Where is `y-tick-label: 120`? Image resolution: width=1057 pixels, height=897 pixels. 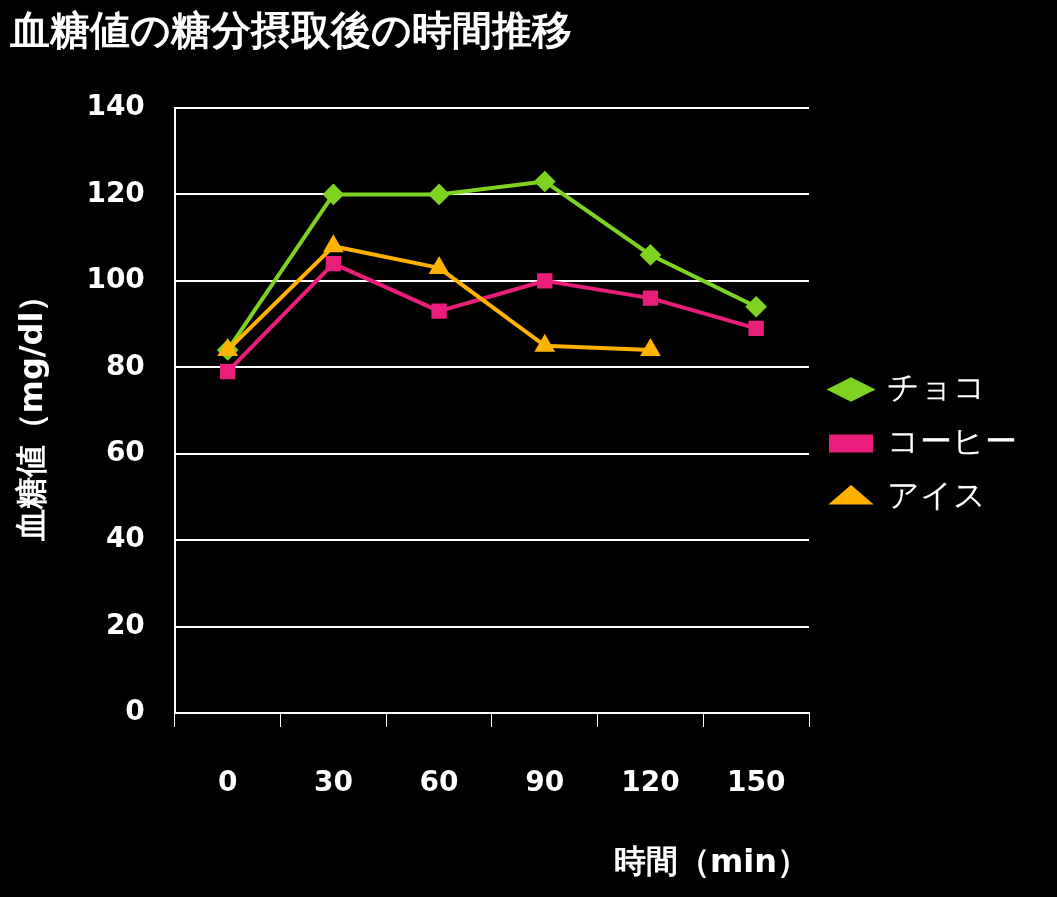 y-tick-label: 120 is located at coordinates (115, 192).